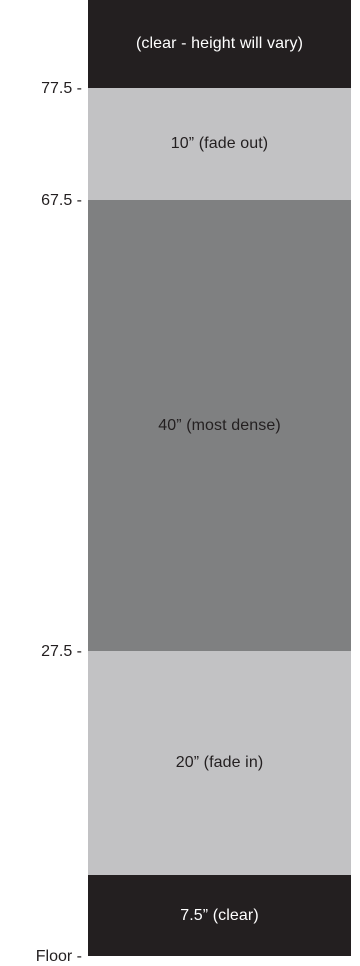 Image resolution: width=360 pixels, height=966 pixels. I want to click on band-bottom-clear-label: 7.5” (clear), so click(219, 915).